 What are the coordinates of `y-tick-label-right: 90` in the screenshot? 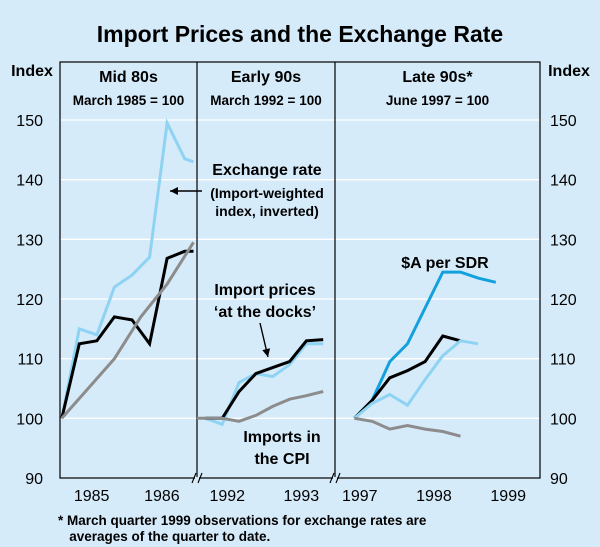 It's located at (559, 479).